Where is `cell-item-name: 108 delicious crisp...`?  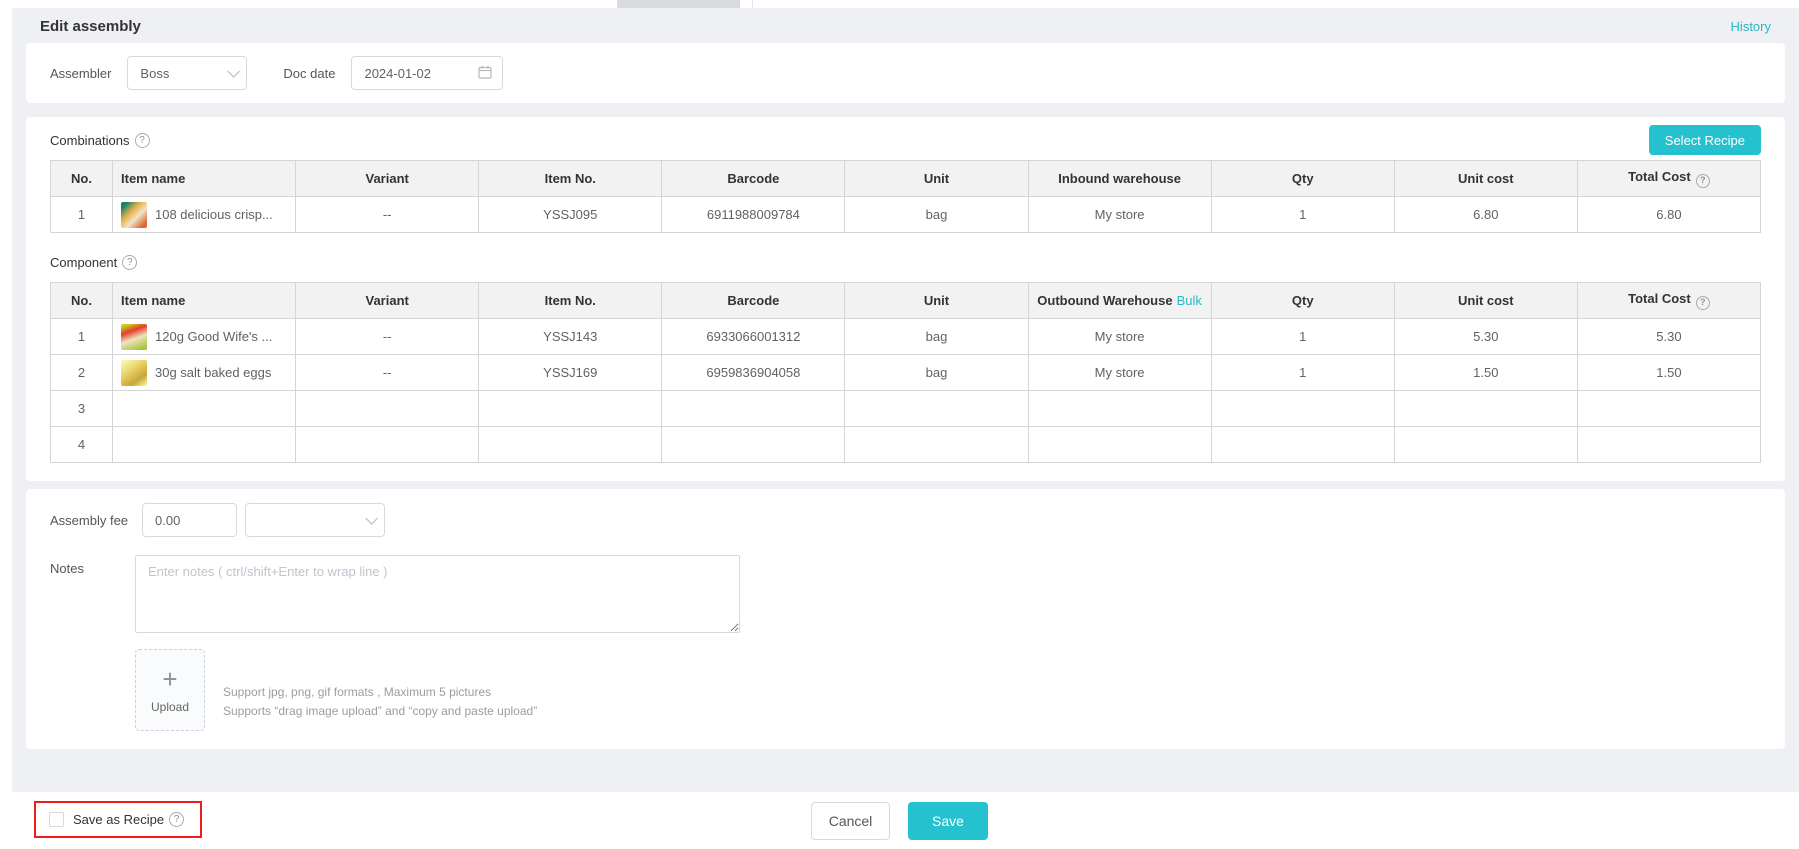
cell-item-name: 108 delicious crisp... is located at coordinates (204, 214).